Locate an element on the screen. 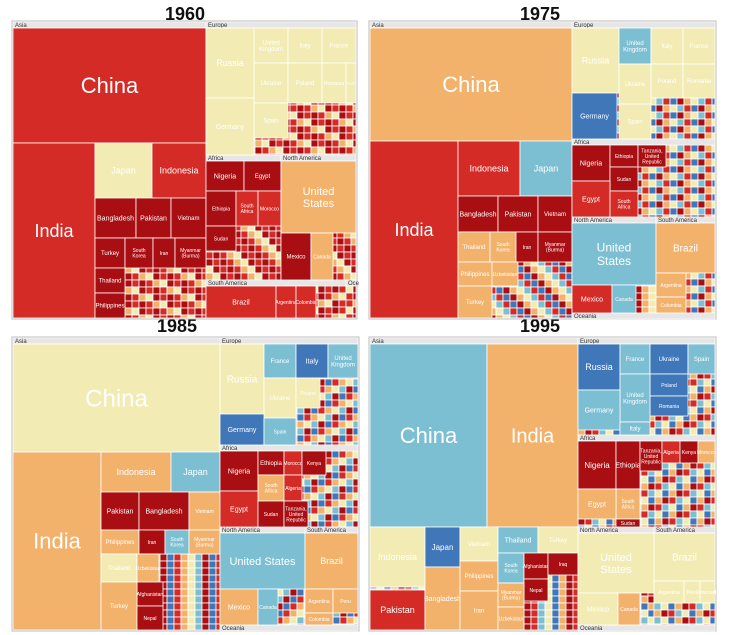 The image size is (735, 635). country-label: Poland is located at coordinates (667, 82).